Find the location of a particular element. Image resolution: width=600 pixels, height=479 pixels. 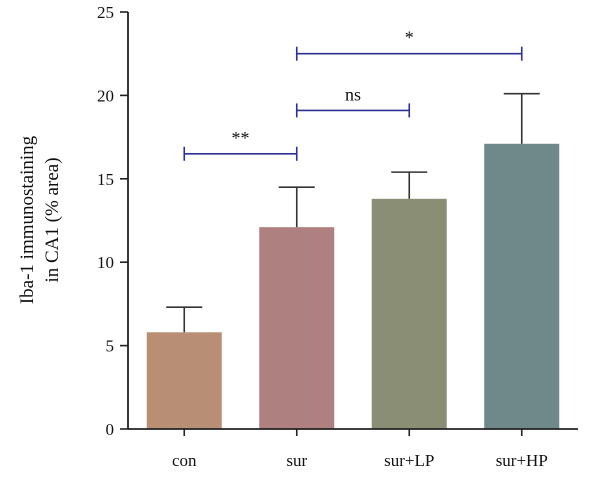

y-axis-label-line-1: Iba-1 immunostaining is located at coordinates (27, 219).